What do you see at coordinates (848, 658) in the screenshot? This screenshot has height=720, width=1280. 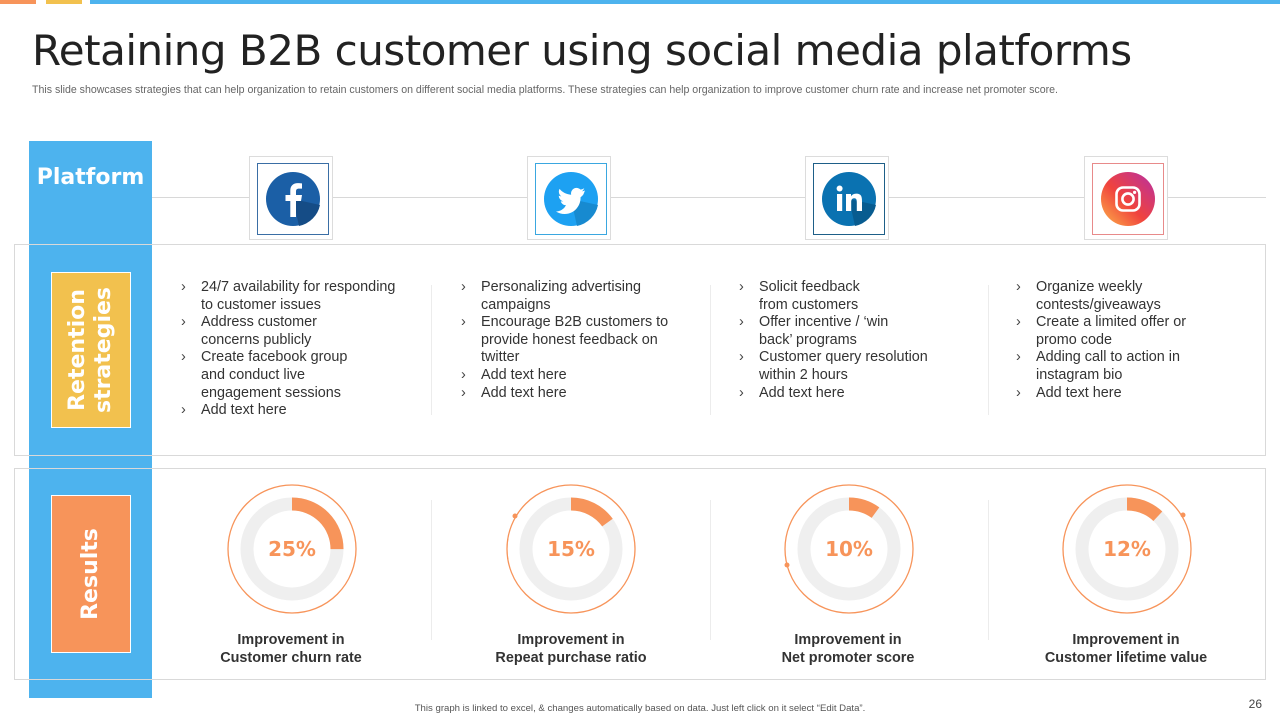 I see `result-label-line: Net promoter score` at bounding box center [848, 658].